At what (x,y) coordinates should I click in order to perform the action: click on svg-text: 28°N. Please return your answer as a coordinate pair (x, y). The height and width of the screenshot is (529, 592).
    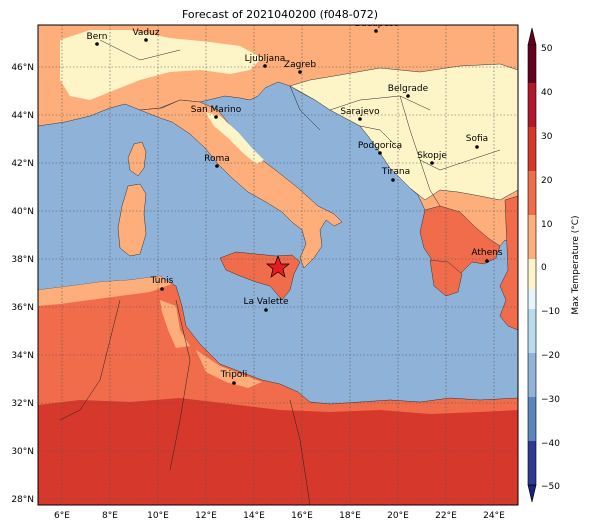
    Looking at the image, I should click on (22, 500).